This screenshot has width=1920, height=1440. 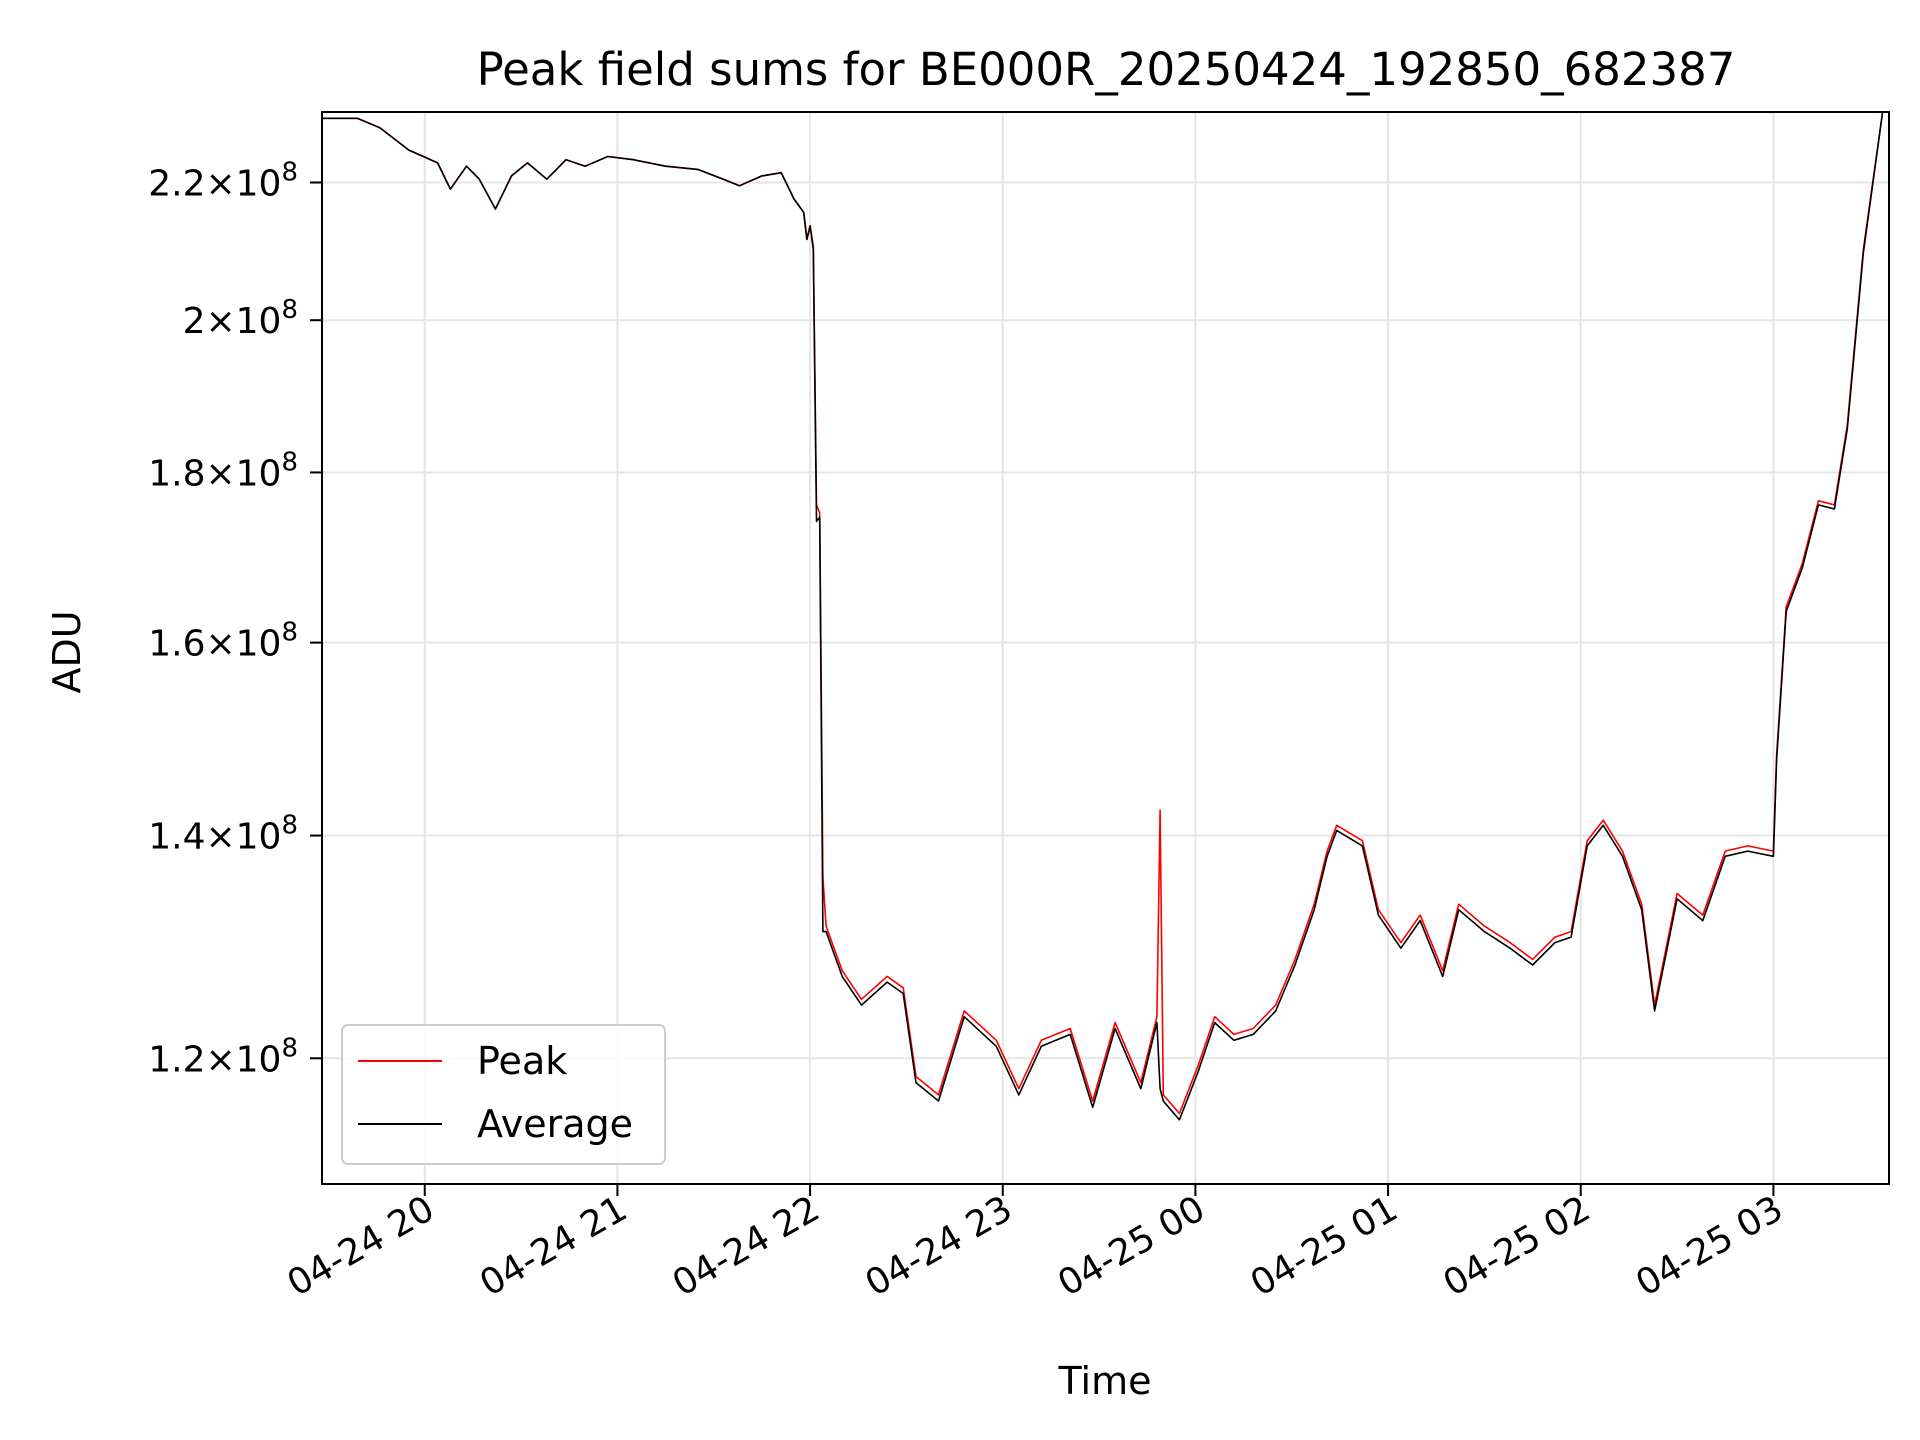 I want to click on y-axis-label: ADU, so click(x=67, y=651).